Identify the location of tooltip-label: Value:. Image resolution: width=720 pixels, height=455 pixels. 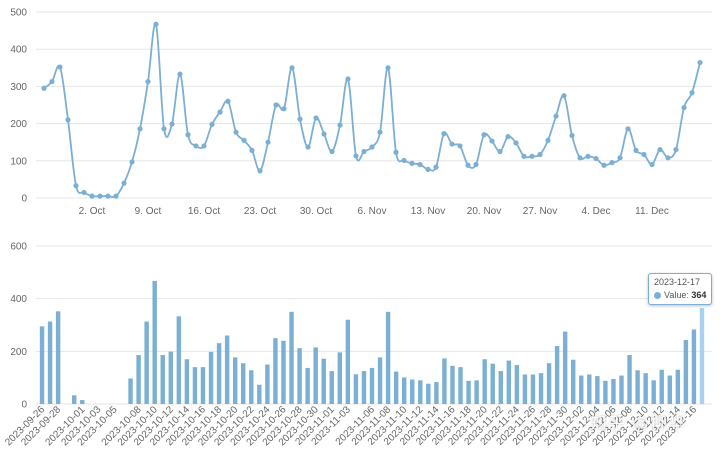
(676, 295).